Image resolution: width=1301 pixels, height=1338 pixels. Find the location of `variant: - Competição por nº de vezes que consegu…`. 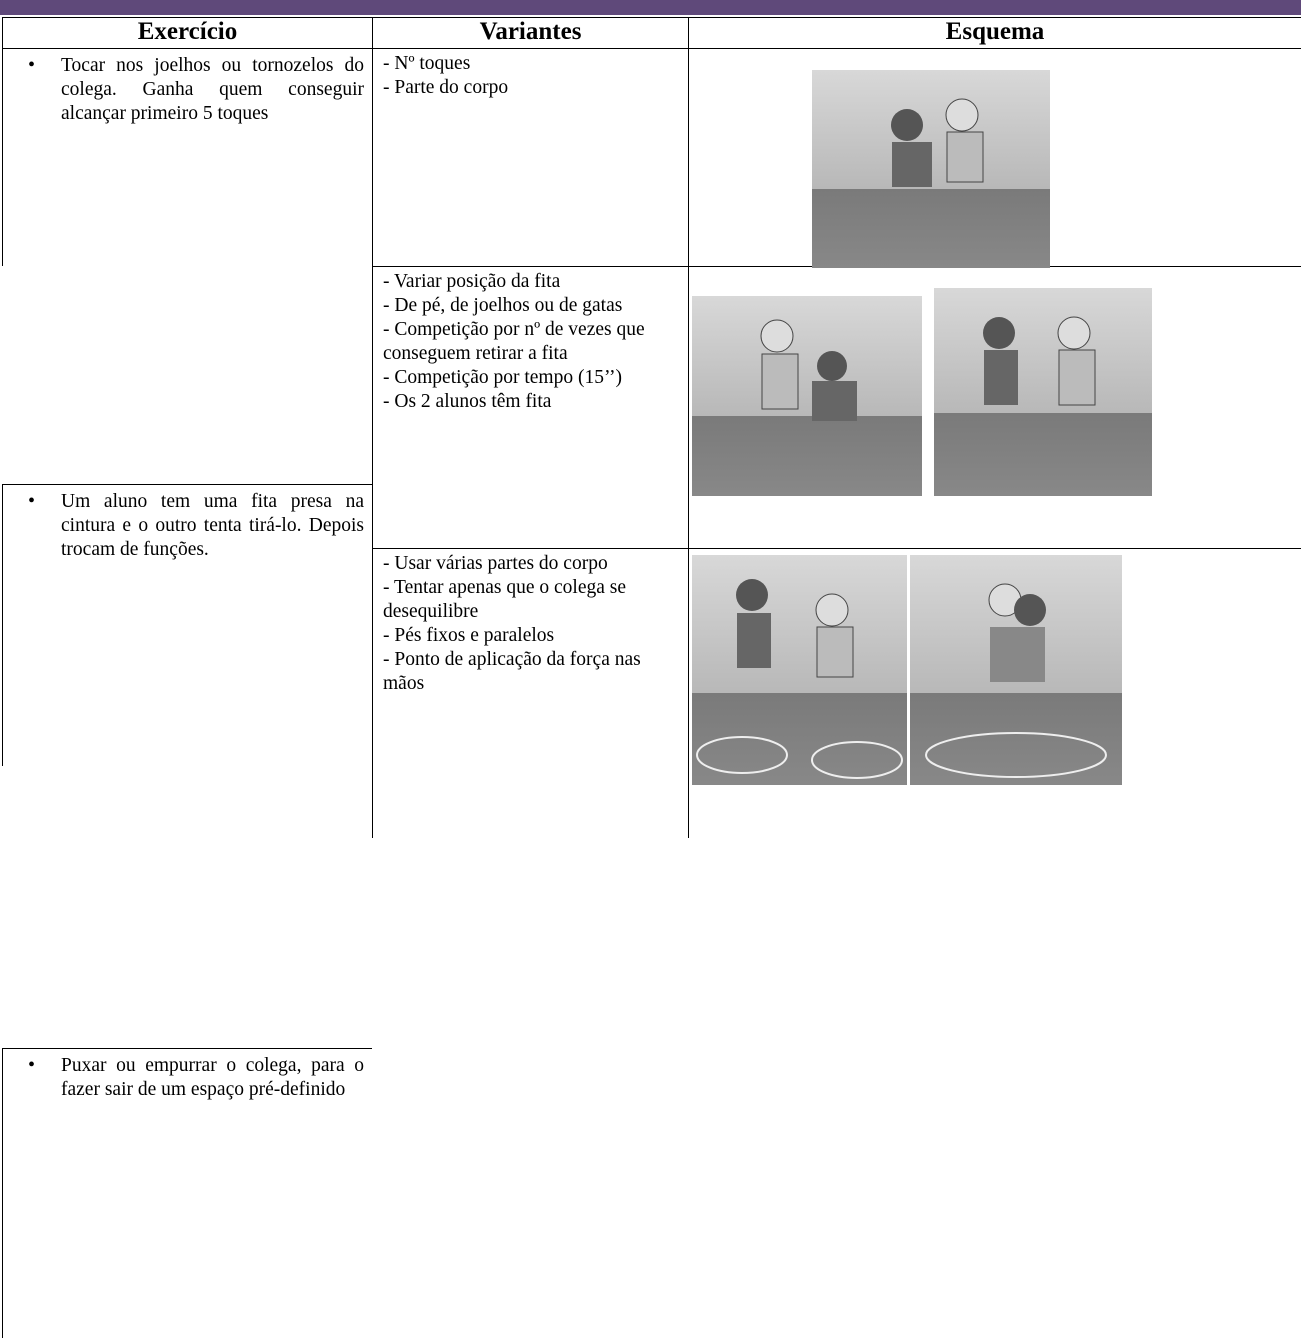

variant: - Competição por nº de vezes que consegu… is located at coordinates (514, 341).